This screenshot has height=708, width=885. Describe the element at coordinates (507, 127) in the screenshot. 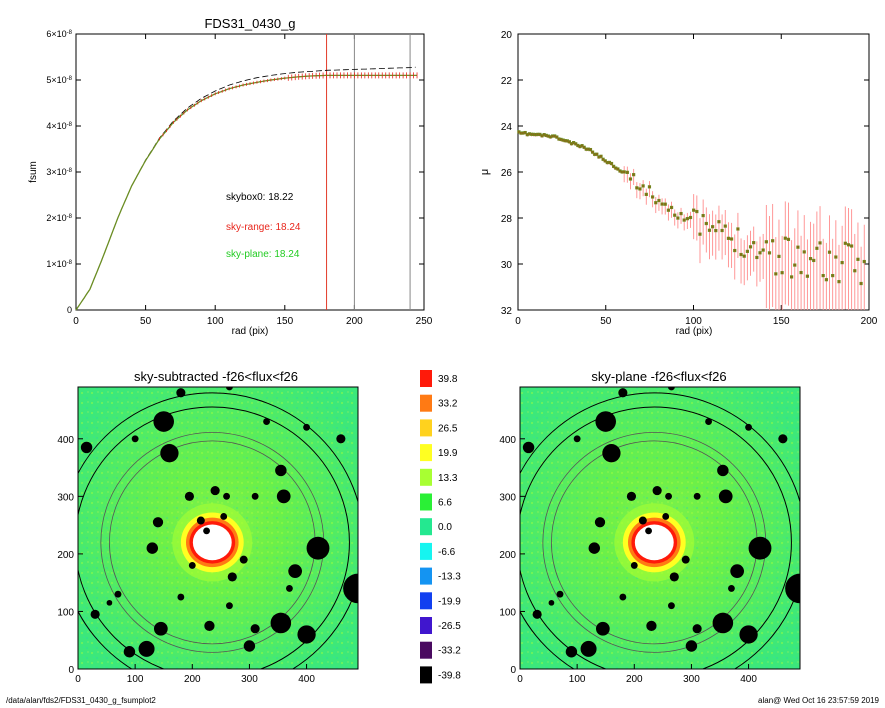

I see `mu-ytick-label: 24` at that location.